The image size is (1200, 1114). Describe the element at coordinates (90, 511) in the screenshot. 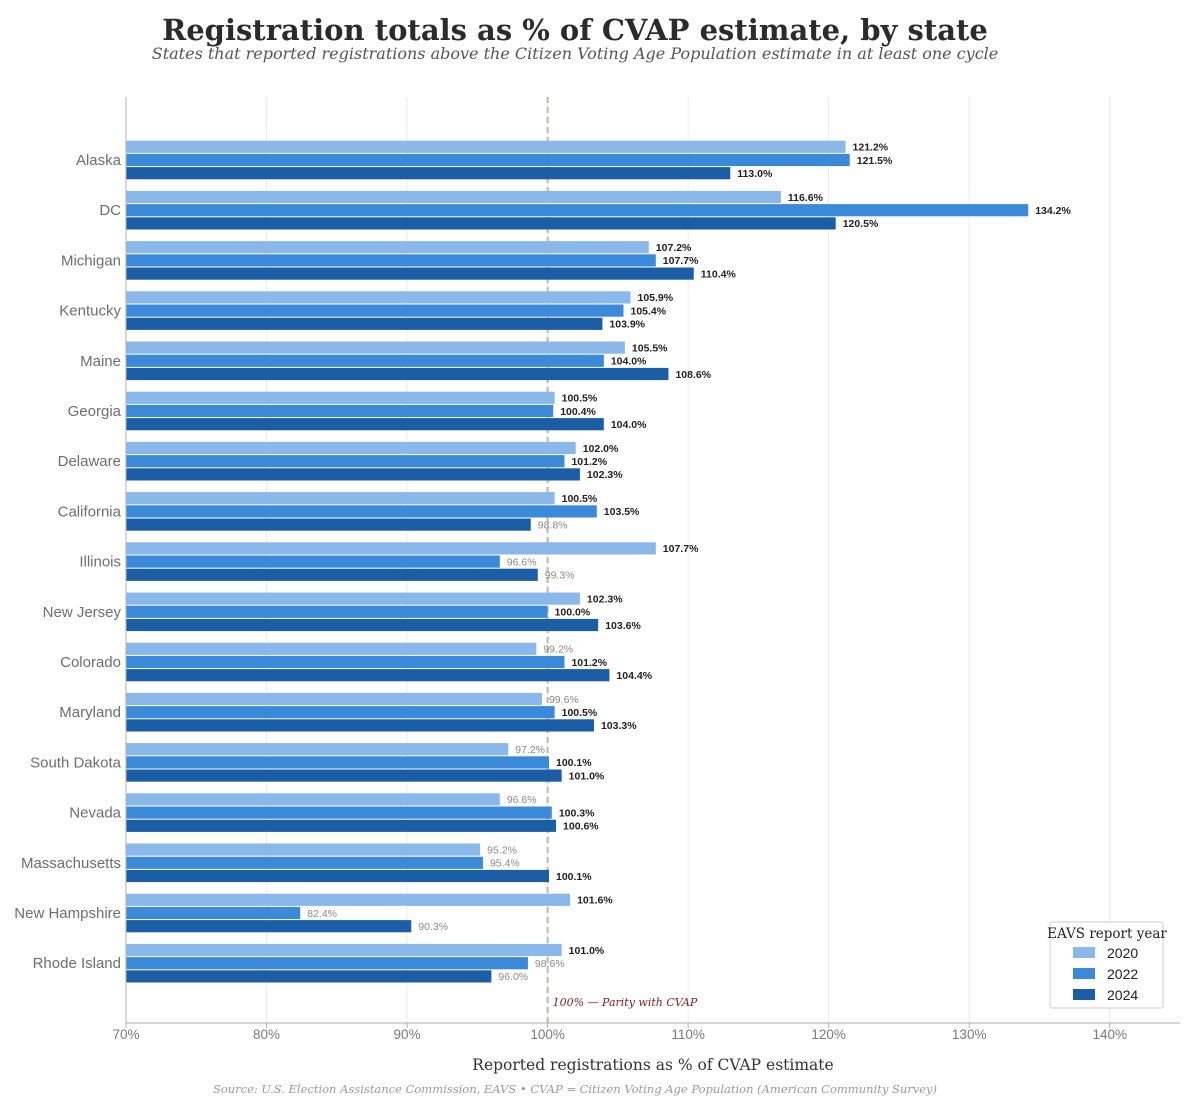

I see `category-label: California` at that location.